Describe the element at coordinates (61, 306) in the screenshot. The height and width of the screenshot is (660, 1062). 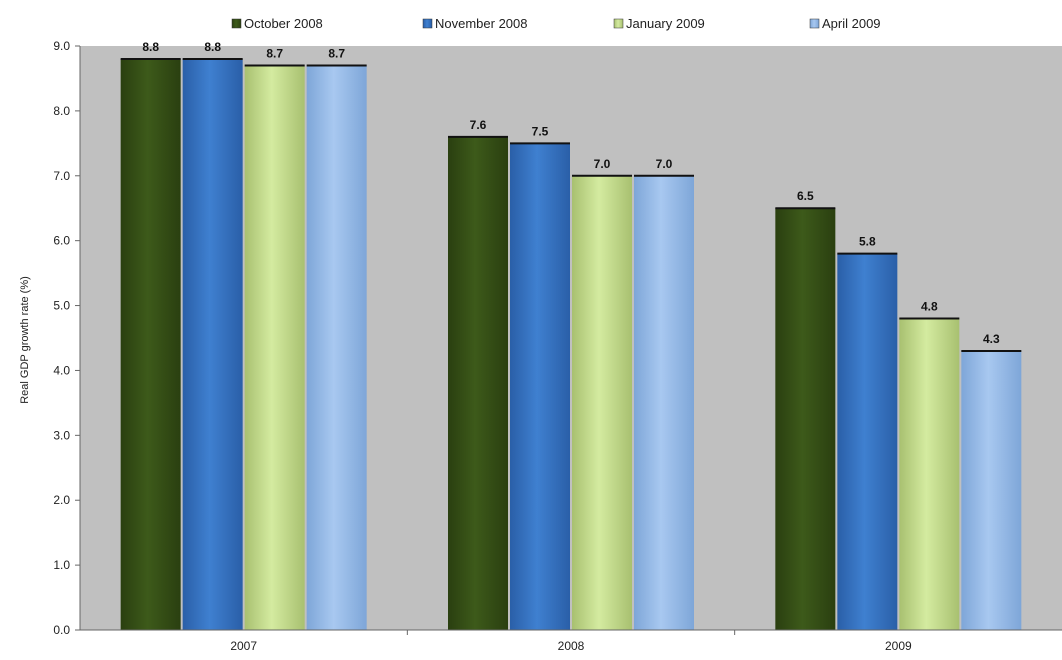
I see `y-tick-label: 5.0` at that location.